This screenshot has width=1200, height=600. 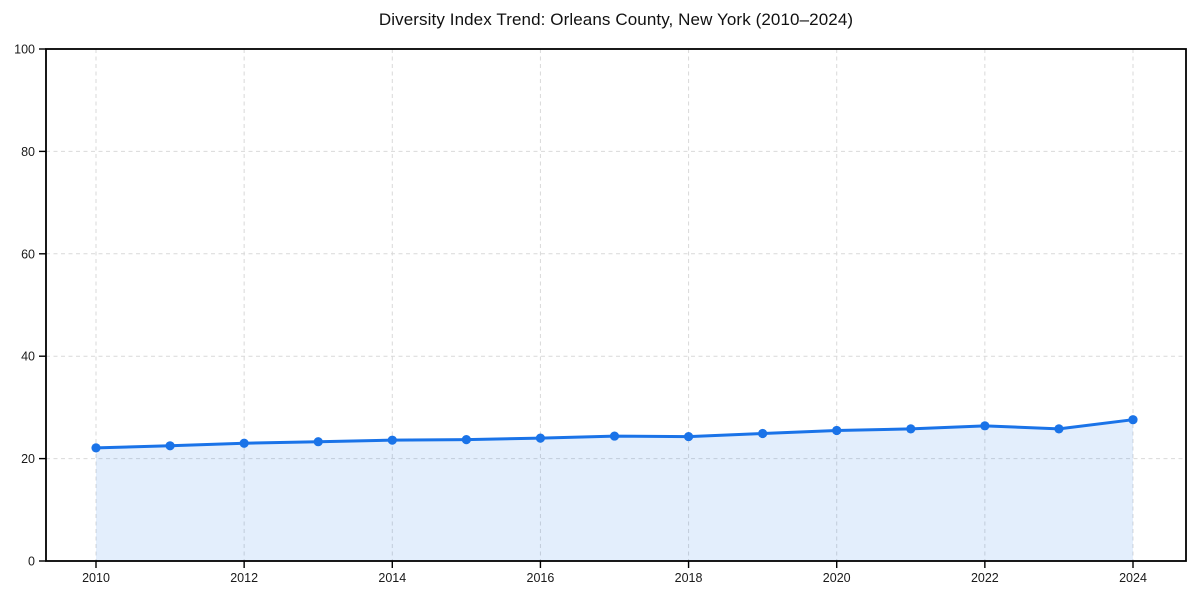 I want to click on data-point-markers, so click(x=614, y=434).